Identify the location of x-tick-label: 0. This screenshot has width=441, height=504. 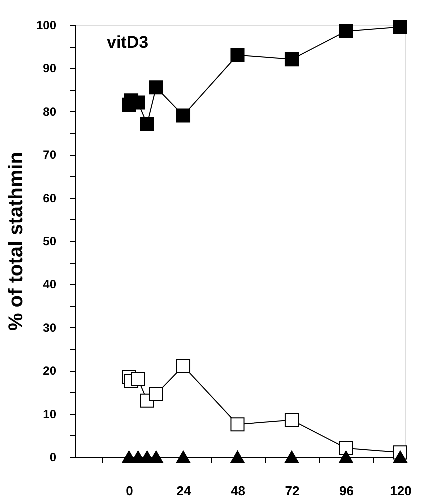
(130, 491).